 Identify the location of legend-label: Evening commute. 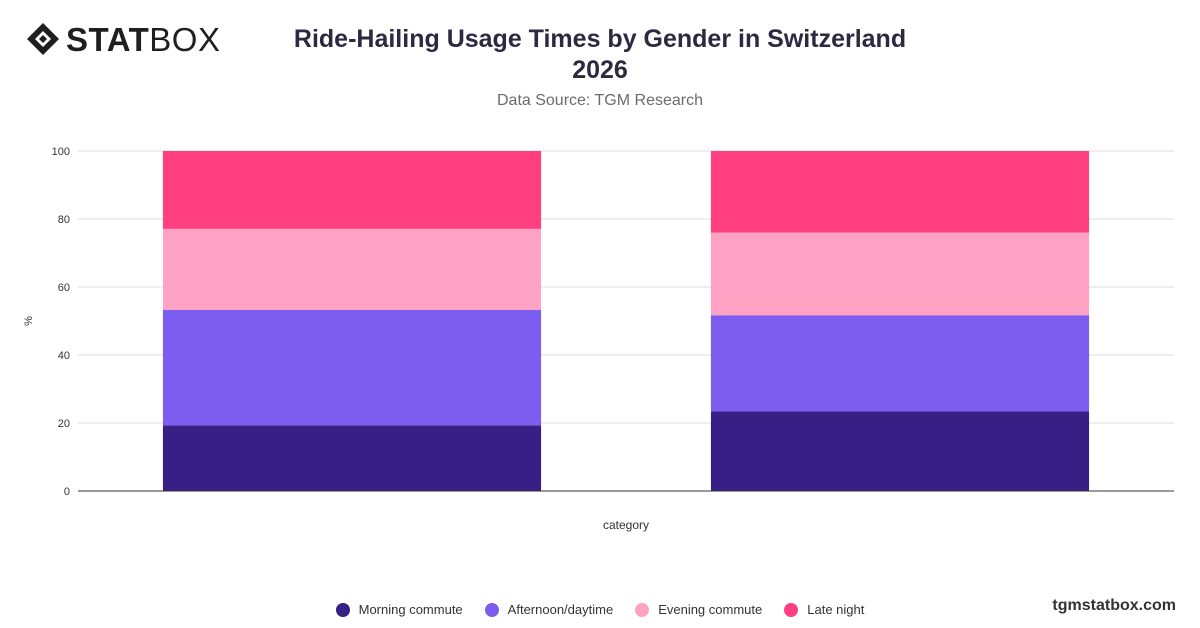
(710, 609).